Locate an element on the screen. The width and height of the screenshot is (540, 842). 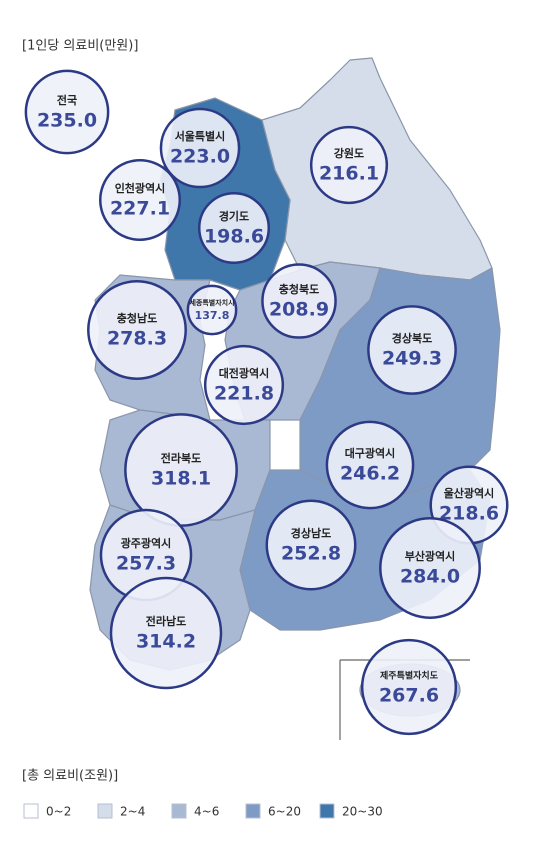
region-name: 충청북도 is located at coordinates (299, 289).